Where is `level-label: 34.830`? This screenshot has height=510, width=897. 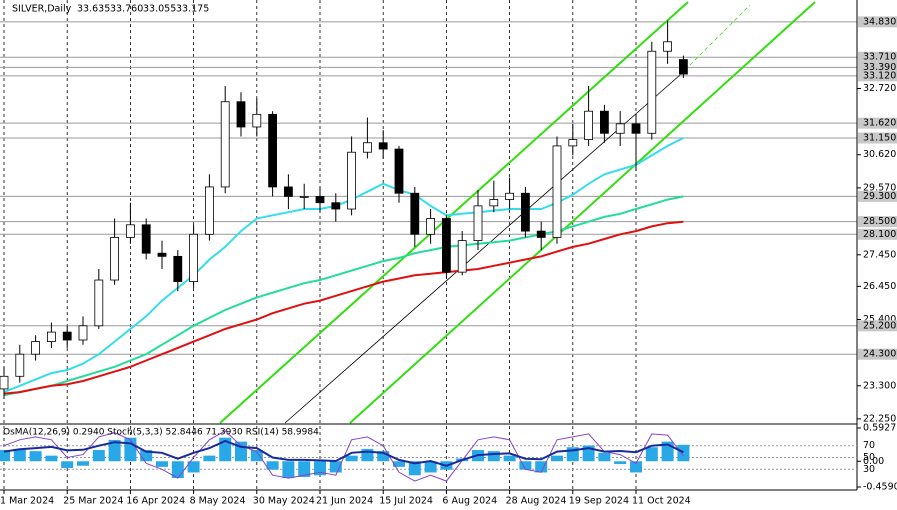 level-label: 34.830 is located at coordinates (879, 21).